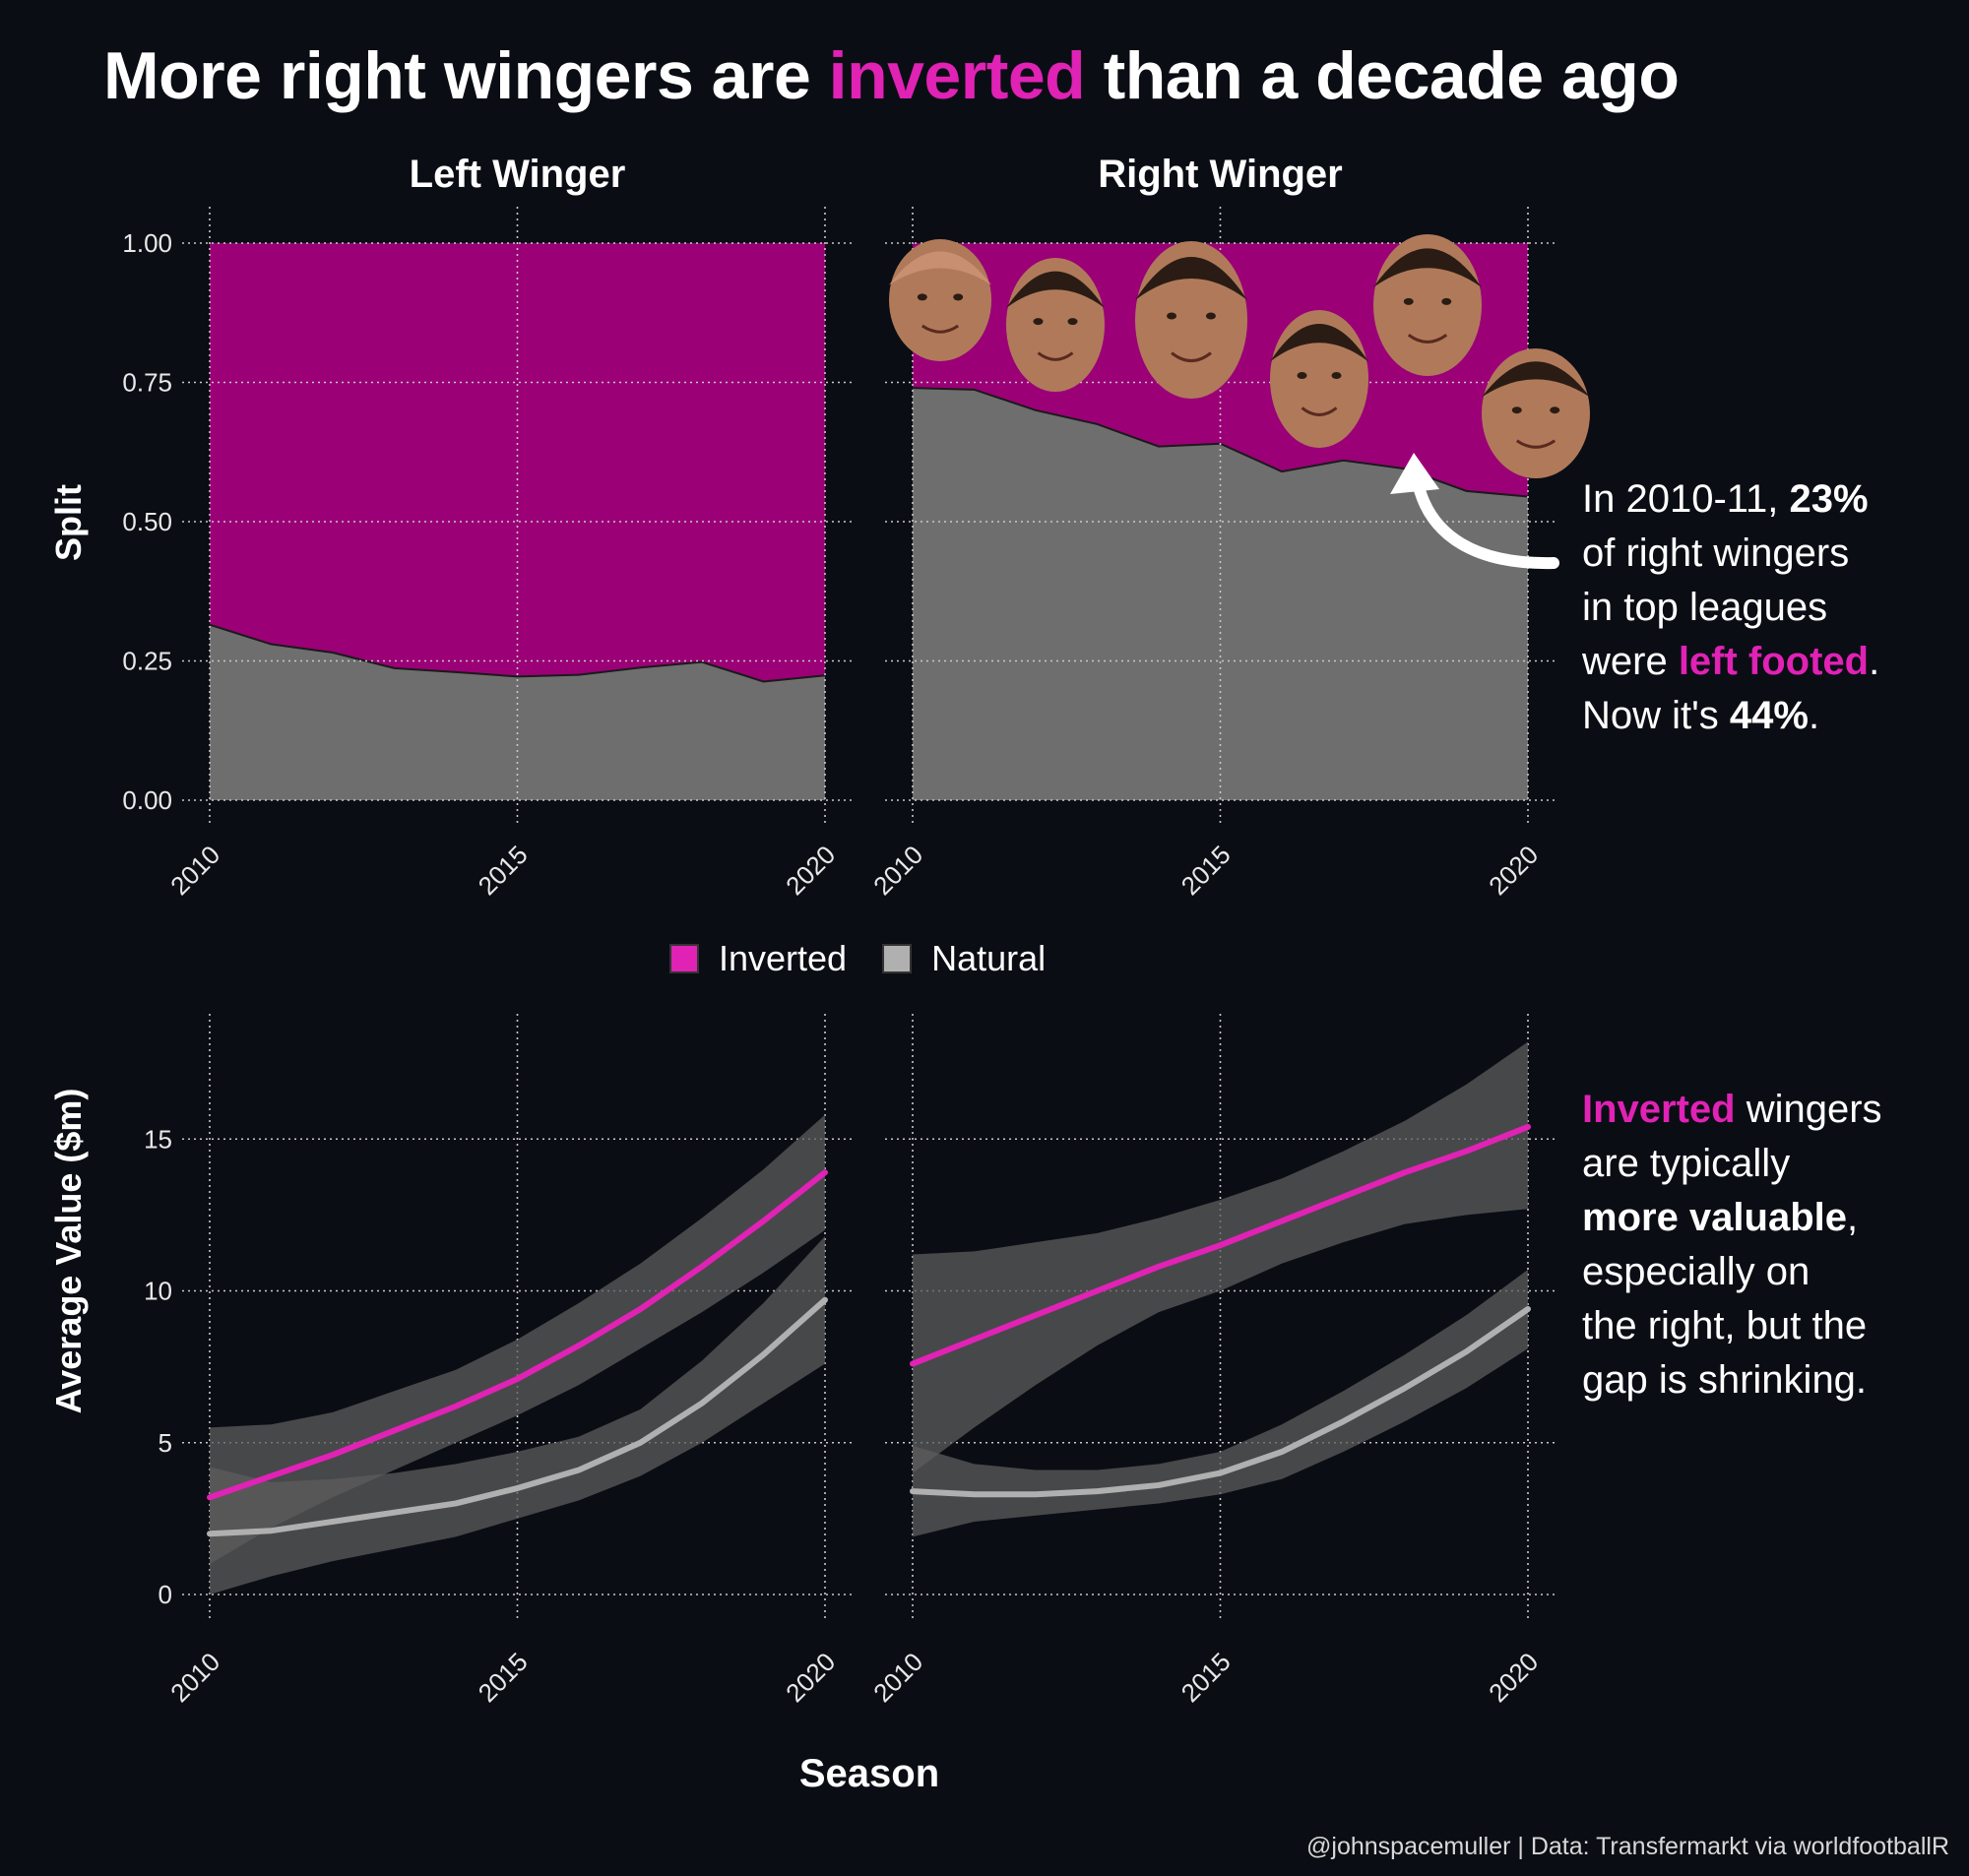  I want to click on legend-item-inverted: Inverted, so click(758, 958).